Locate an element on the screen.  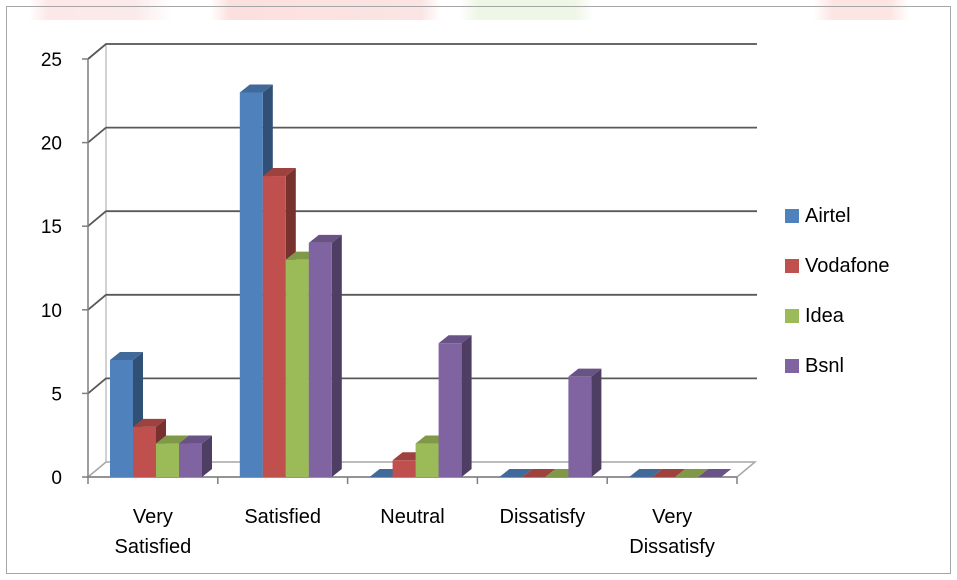
legend-item: Bsnl is located at coordinates (814, 366).